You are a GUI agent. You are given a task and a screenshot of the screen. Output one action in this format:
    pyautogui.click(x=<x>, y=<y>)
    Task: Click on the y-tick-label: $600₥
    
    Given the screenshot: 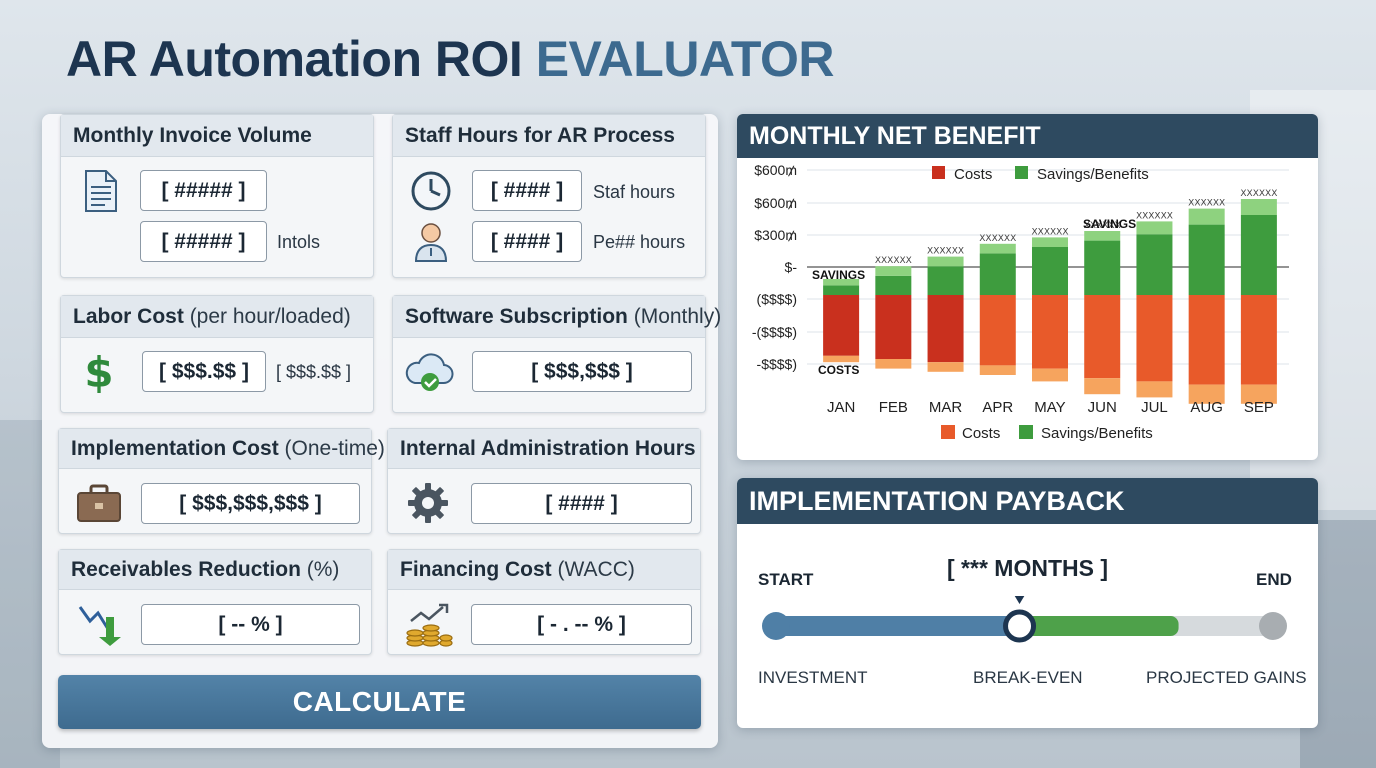 What is the action you would take?
    pyautogui.click(x=775, y=203)
    